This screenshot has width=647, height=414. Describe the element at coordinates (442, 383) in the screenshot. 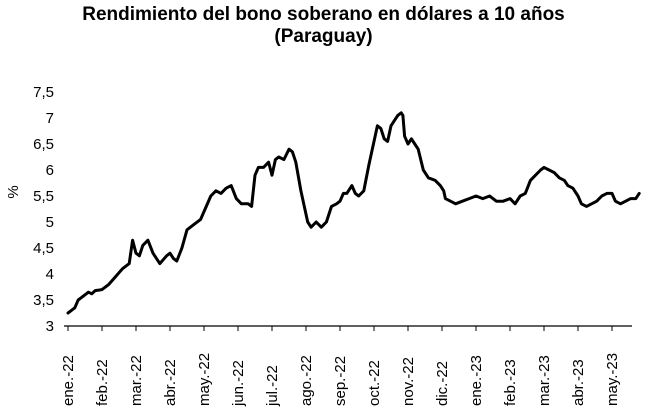

I see `x-tick-label: dic.-22` at that location.